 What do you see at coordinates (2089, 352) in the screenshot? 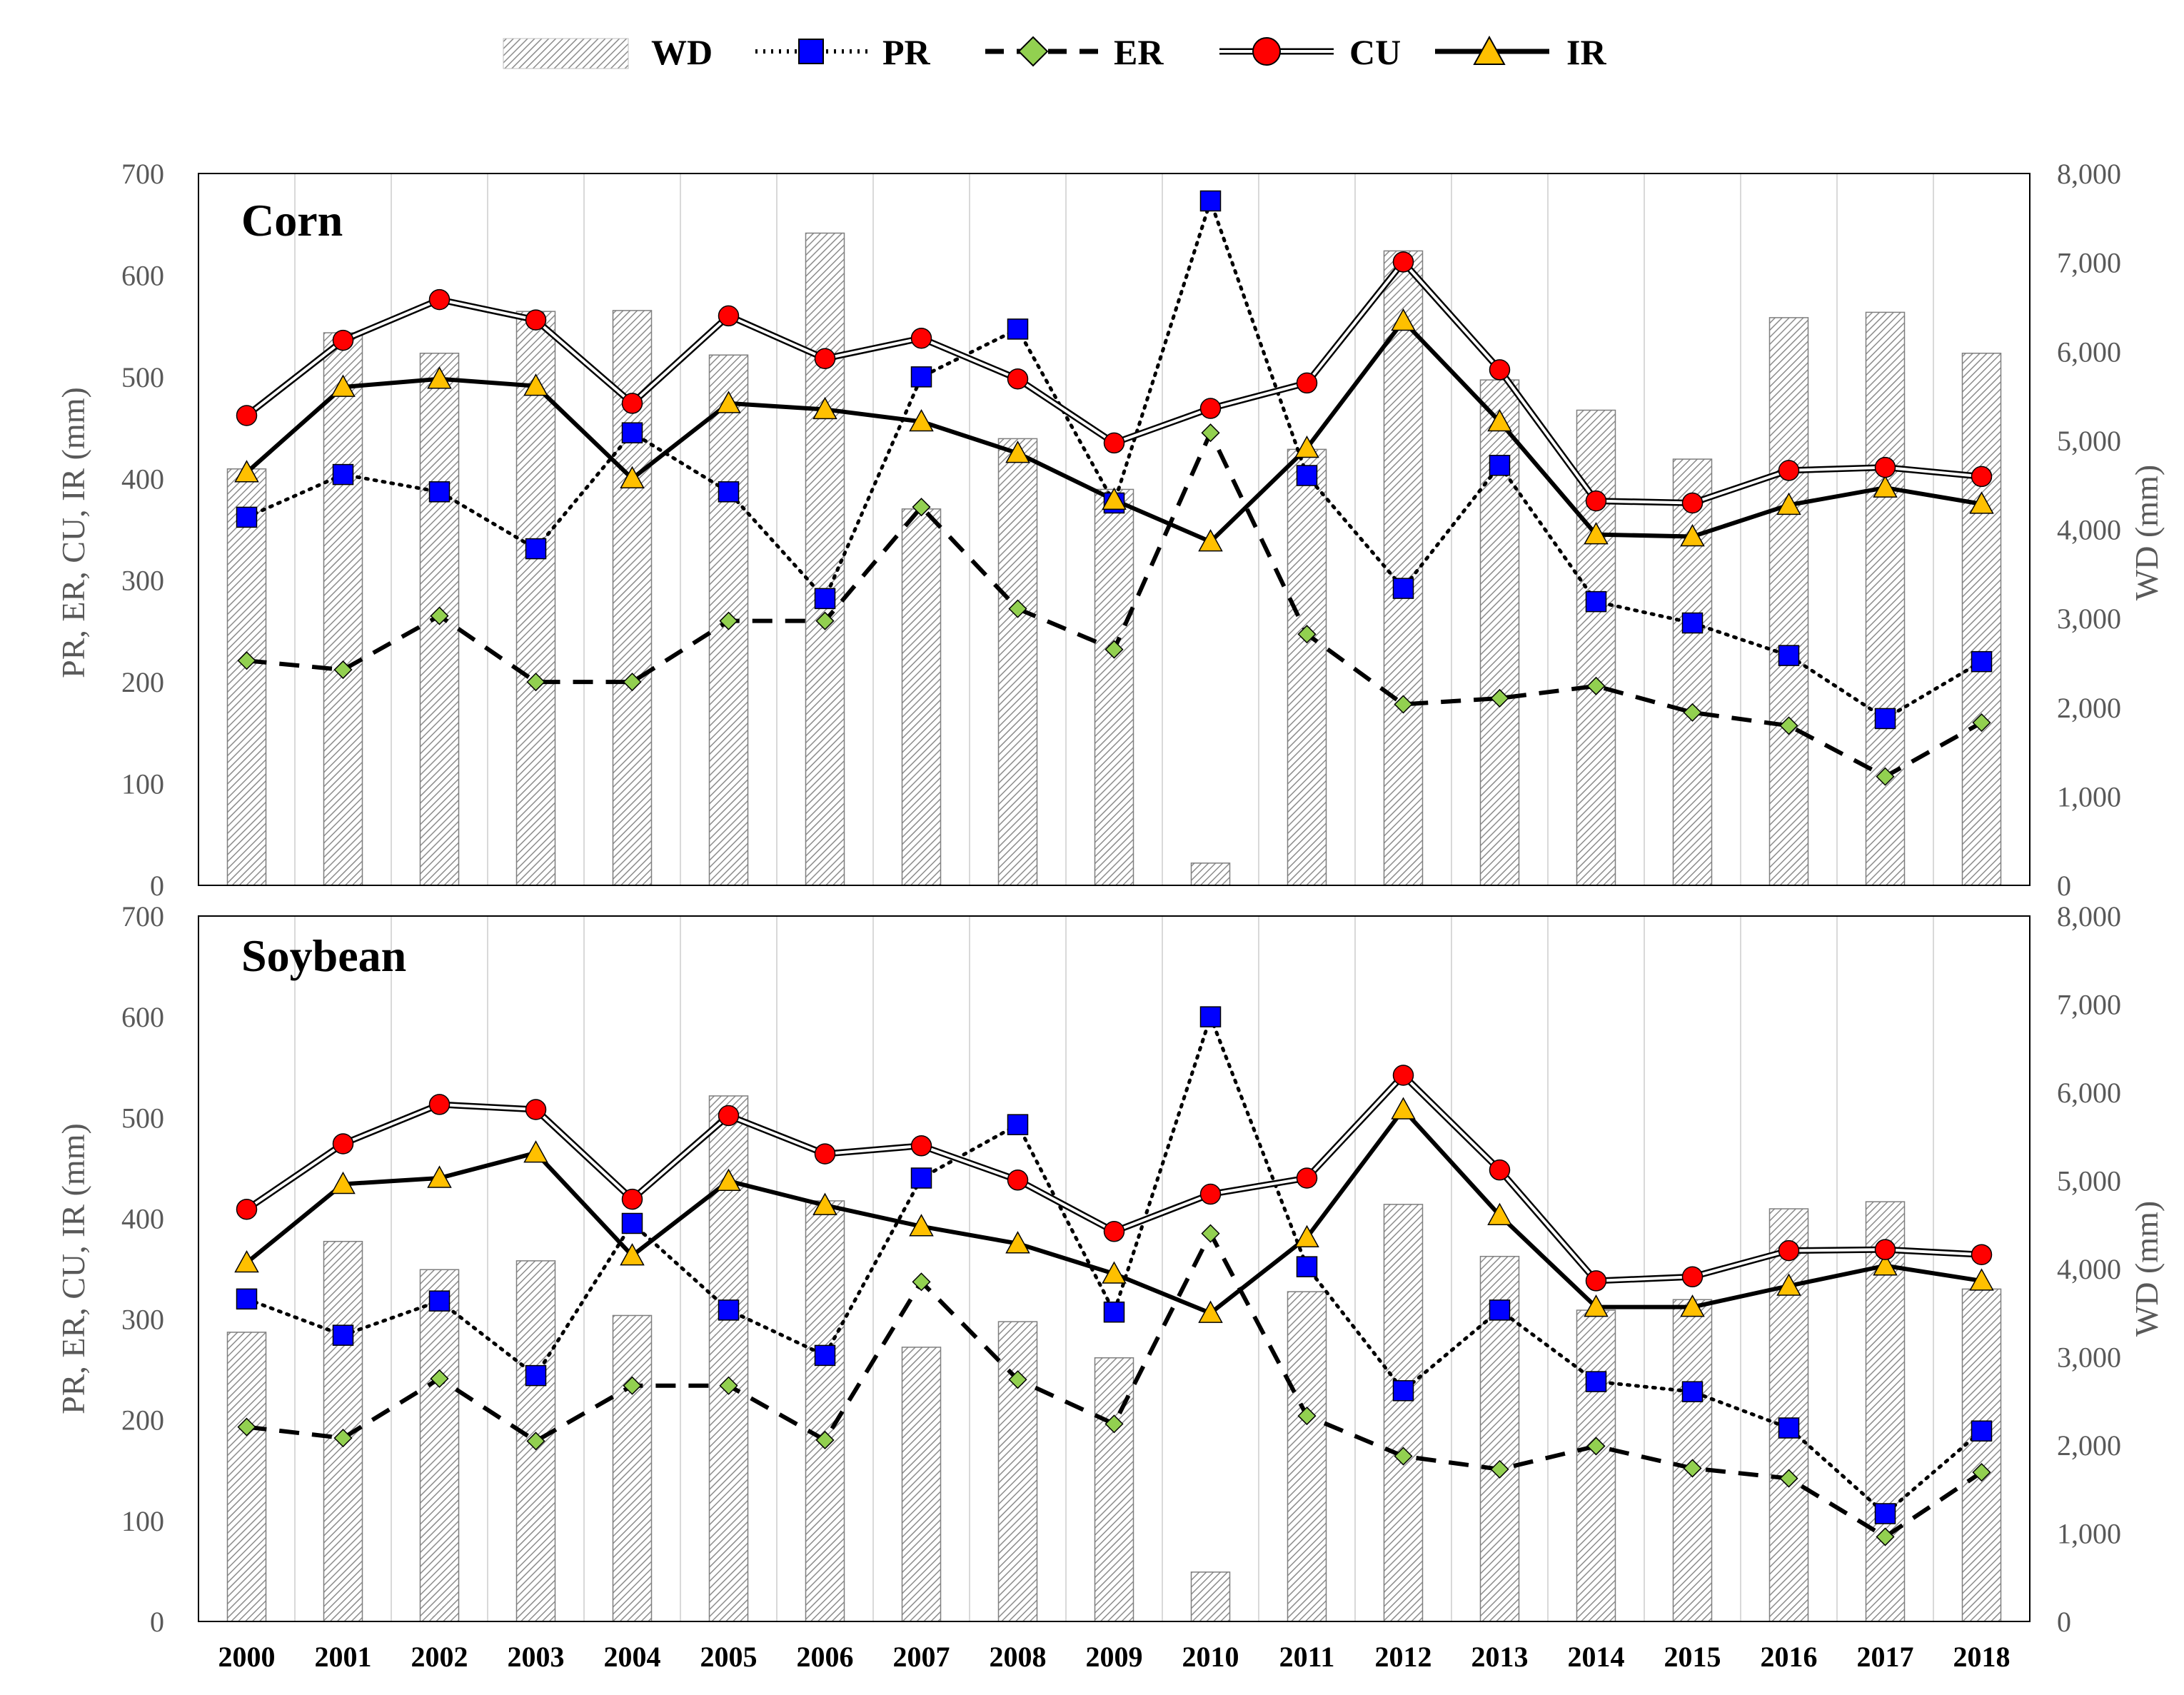
I see `corn-right-tick-label: 6,000` at bounding box center [2089, 352].